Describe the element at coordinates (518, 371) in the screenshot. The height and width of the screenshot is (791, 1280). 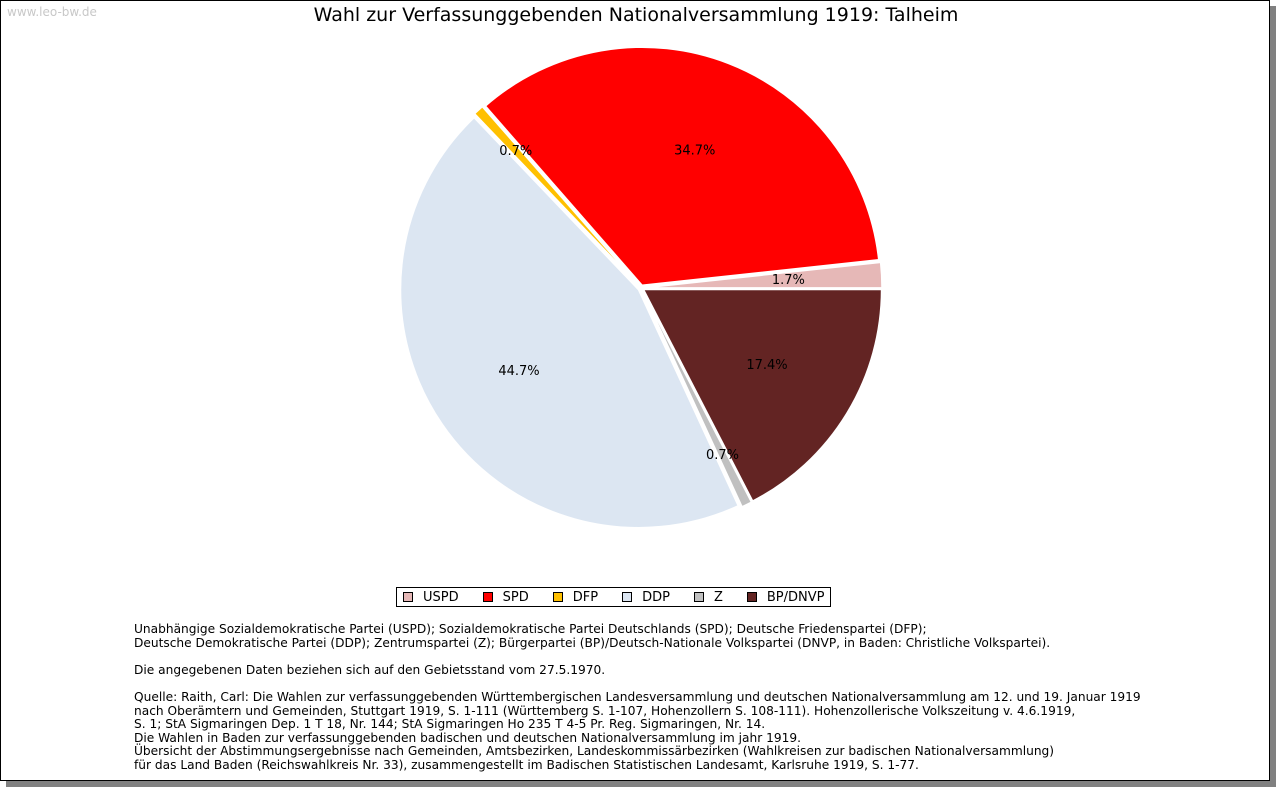
I see `slice-label-ddp: 44.7%` at that location.